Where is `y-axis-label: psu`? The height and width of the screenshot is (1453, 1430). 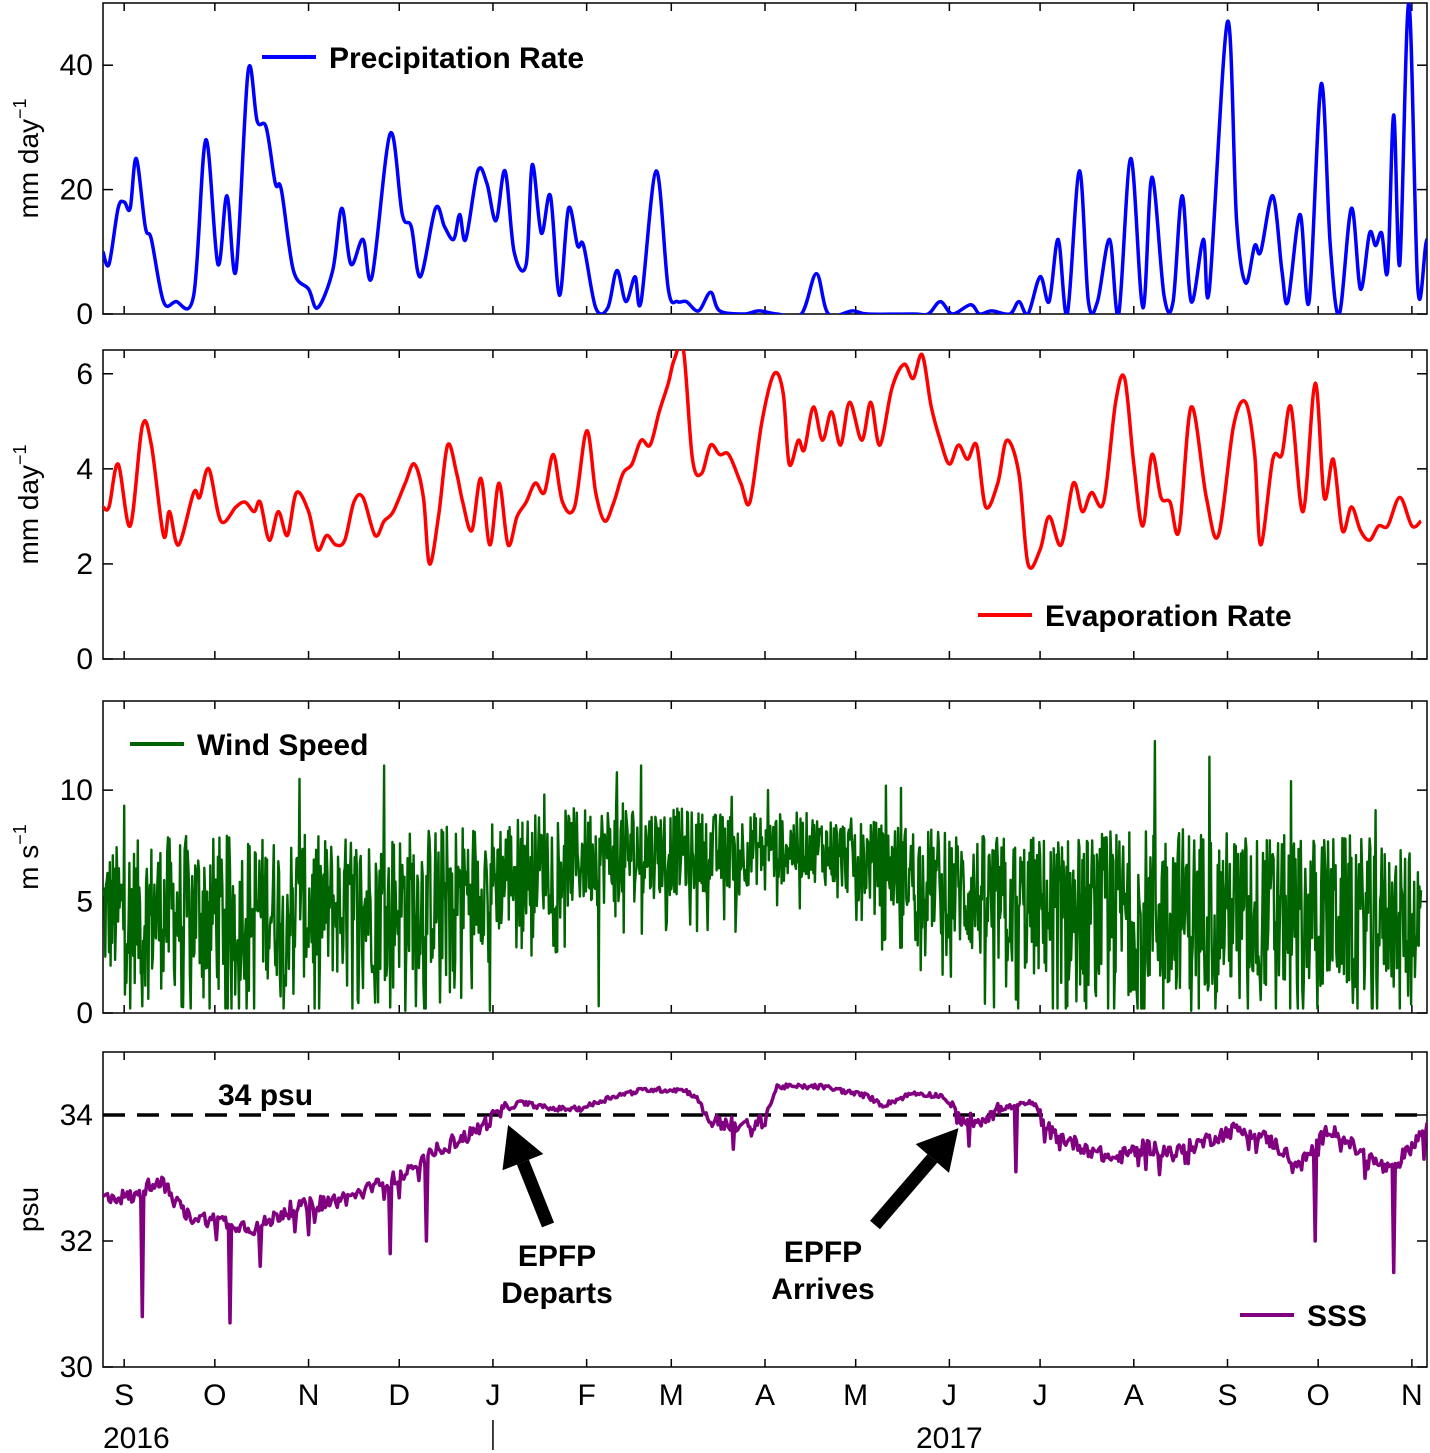
y-axis-label: psu is located at coordinates (28, 1209).